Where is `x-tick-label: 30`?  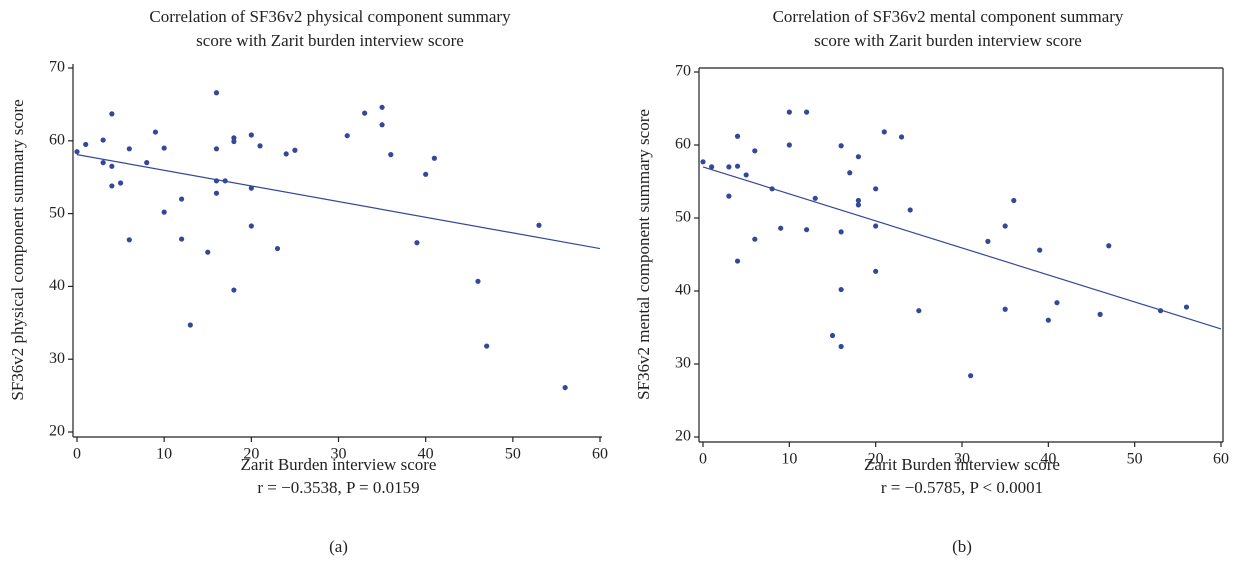
x-tick-label: 30 is located at coordinates (962, 459).